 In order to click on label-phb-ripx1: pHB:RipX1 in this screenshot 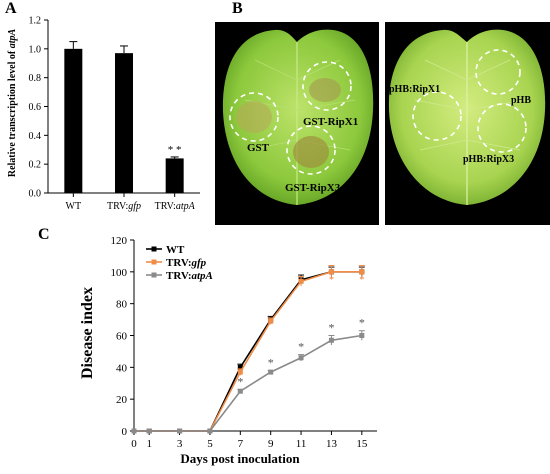, I will do `click(414, 89)`.